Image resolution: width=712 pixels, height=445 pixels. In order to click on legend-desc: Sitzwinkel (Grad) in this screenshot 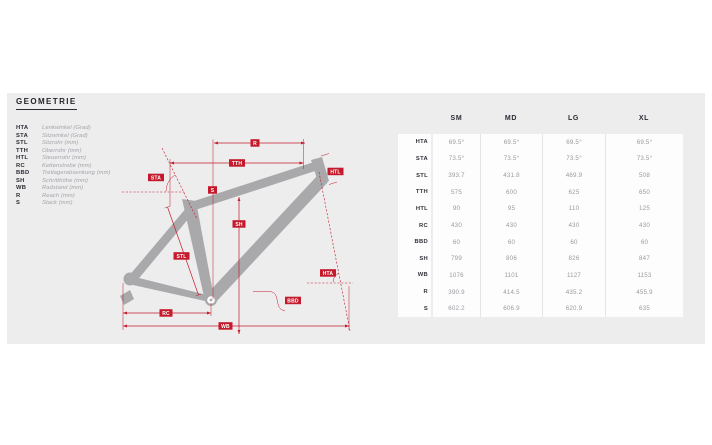, I will do `click(65, 135)`.